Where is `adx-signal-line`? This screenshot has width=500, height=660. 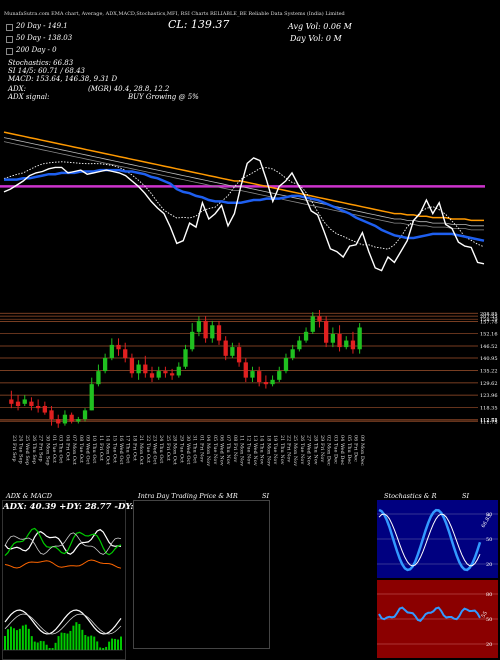 adx-signal-line is located at coordinates (63, 564).